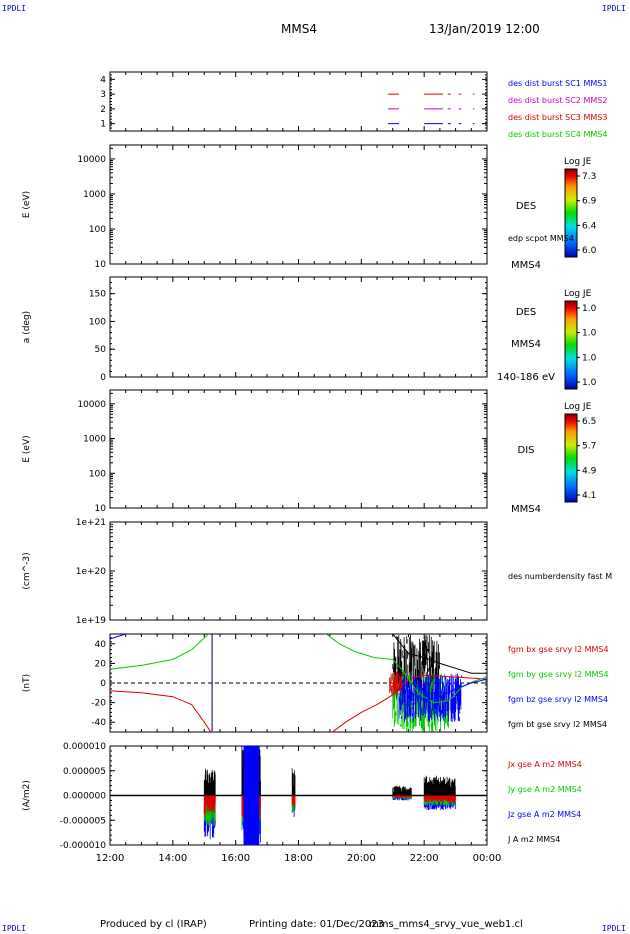 This screenshot has width=630, height=934. I want to click on y-tick-label: -20, so click(98, 704).